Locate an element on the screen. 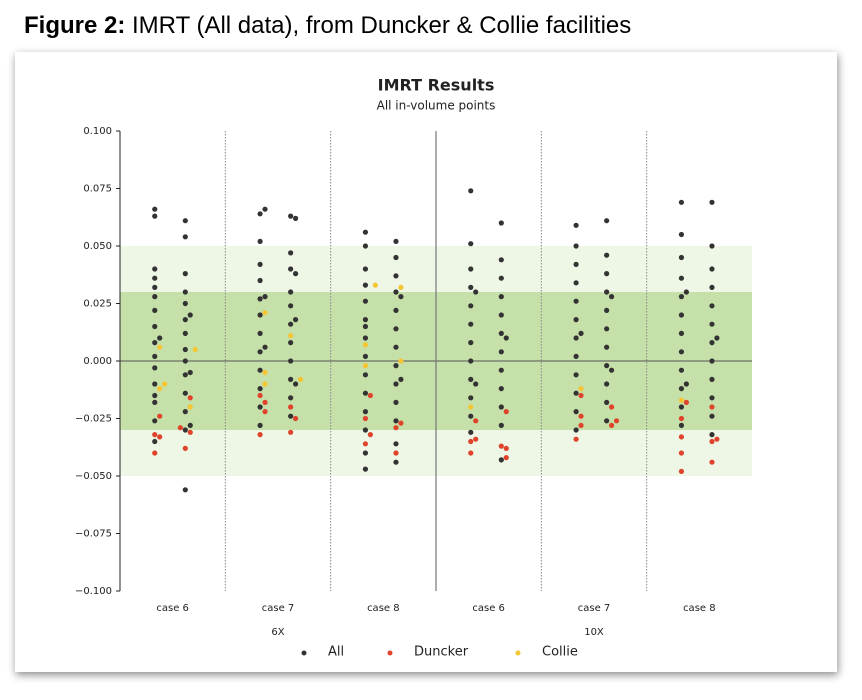 This screenshot has width=862, height=700. y-tick-label: −0.075 is located at coordinates (93, 534).